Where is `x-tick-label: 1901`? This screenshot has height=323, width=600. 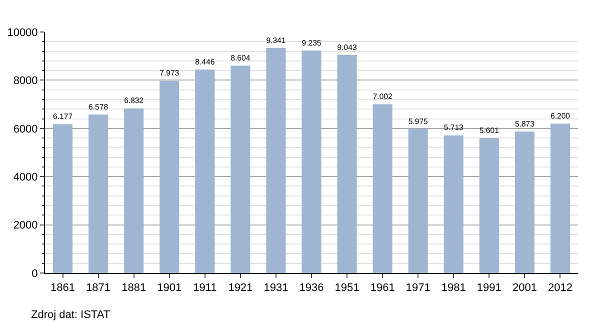
x-tick-label: 1901 is located at coordinates (169, 288).